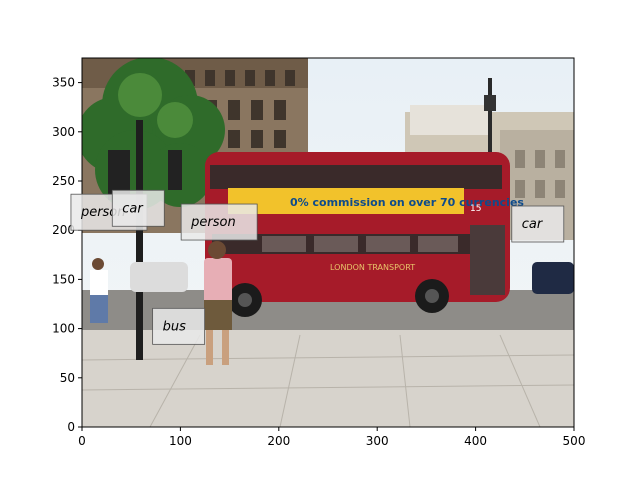 This screenshot has width=640, height=480. I want to click on bus-side-text: LONDON TRANSPORT, so click(372, 267).